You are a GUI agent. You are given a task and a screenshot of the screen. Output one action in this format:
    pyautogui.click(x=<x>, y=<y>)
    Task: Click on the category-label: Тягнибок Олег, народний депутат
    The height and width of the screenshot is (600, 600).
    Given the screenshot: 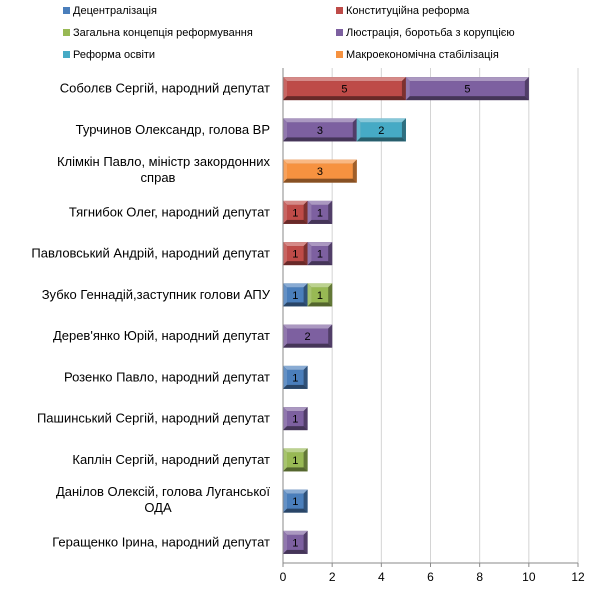 What is the action you would take?
    pyautogui.click(x=169, y=211)
    